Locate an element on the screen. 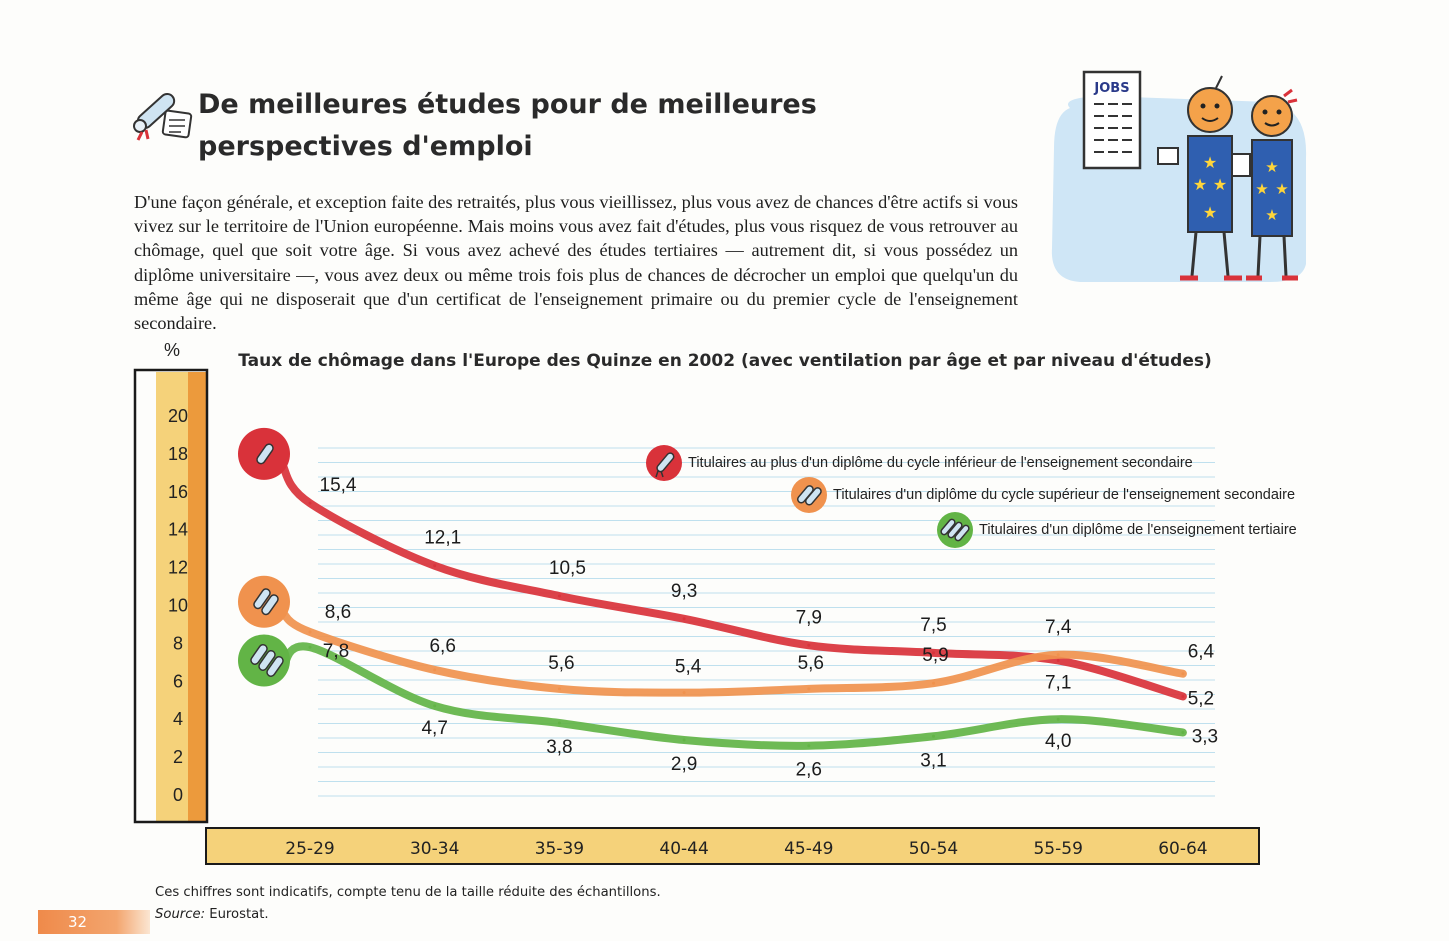 The height and width of the screenshot is (941, 1449). x-tick-label: 50-54 is located at coordinates (933, 849).